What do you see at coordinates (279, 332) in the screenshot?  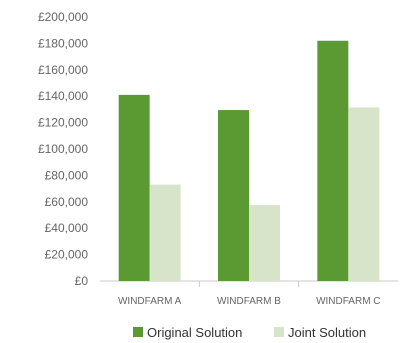 I see `legend-swatch-joint` at bounding box center [279, 332].